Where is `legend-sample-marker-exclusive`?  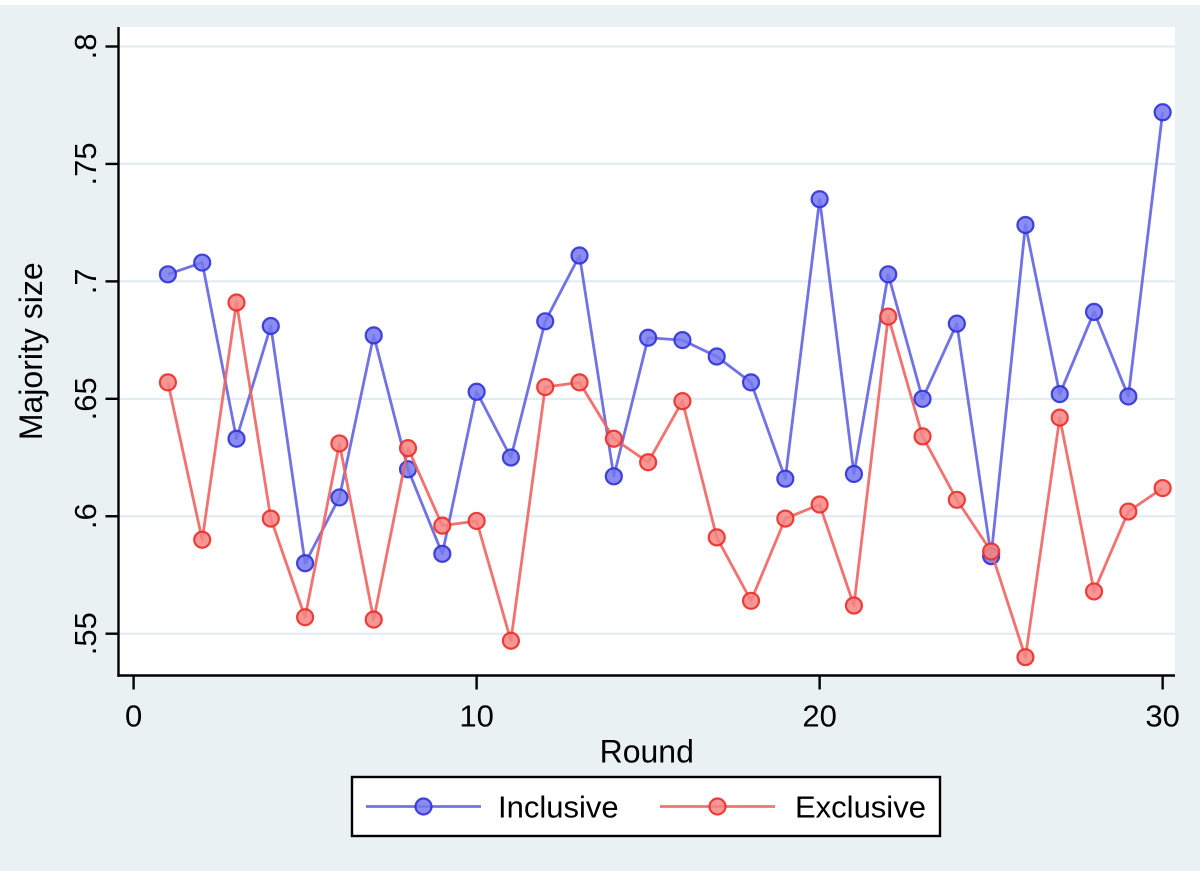
legend-sample-marker-exclusive is located at coordinates (717, 806).